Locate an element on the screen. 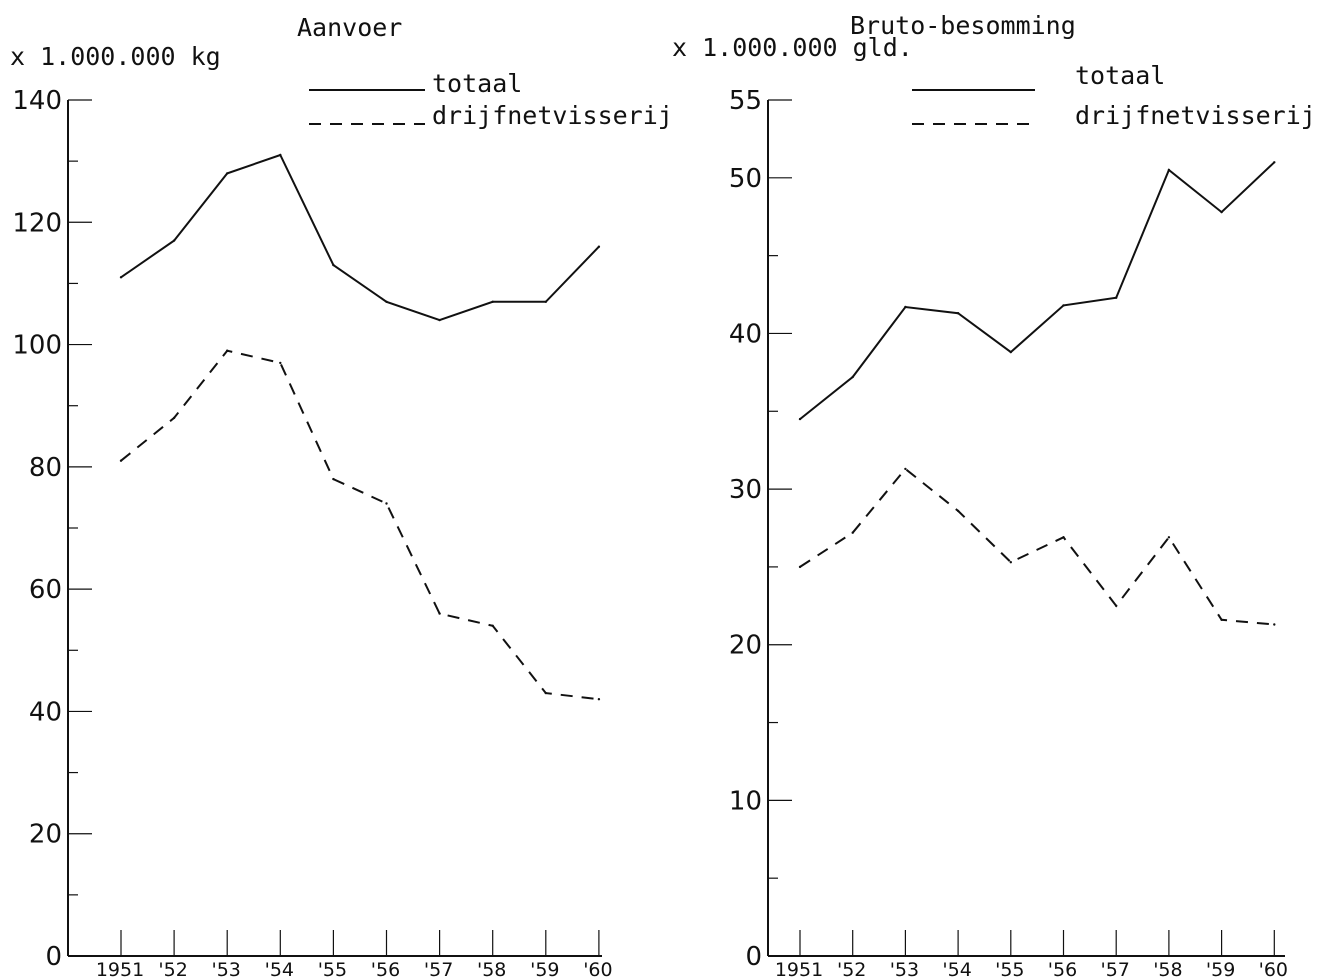  y-tick-label: 120 is located at coordinates (37, 223).